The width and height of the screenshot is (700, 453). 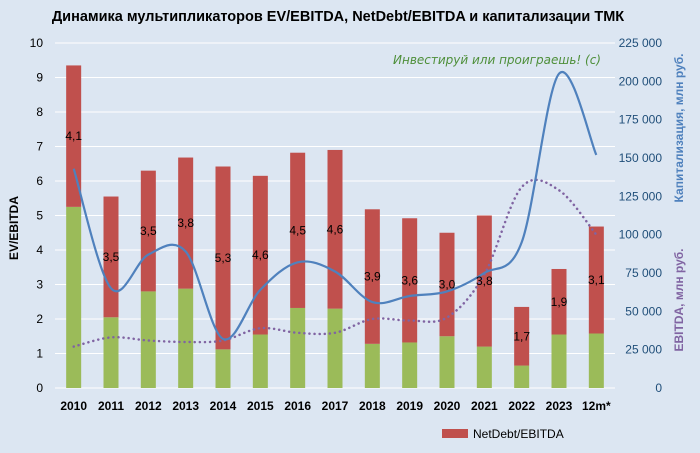 What do you see at coordinates (39, 181) in the screenshot?
I see `y-tick-label: 6` at bounding box center [39, 181].